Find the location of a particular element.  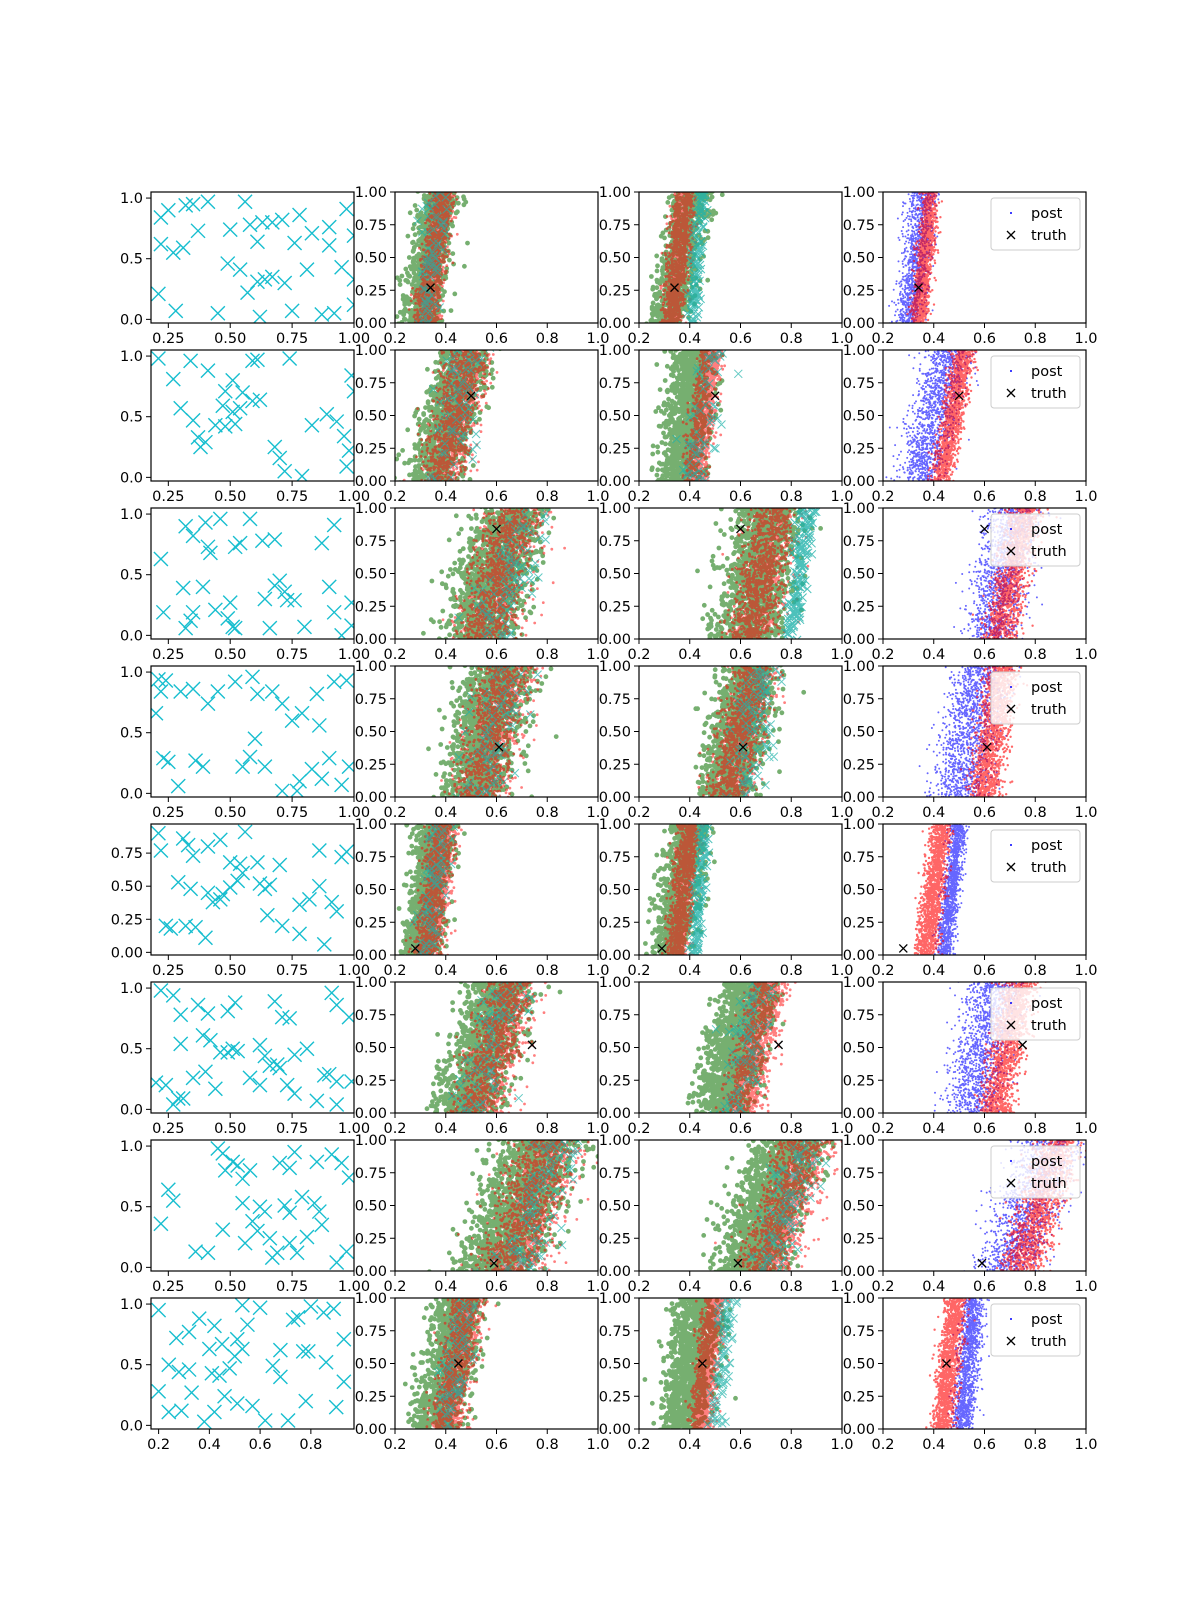

x-tick-label: 0.4 is located at coordinates (689, 1445).